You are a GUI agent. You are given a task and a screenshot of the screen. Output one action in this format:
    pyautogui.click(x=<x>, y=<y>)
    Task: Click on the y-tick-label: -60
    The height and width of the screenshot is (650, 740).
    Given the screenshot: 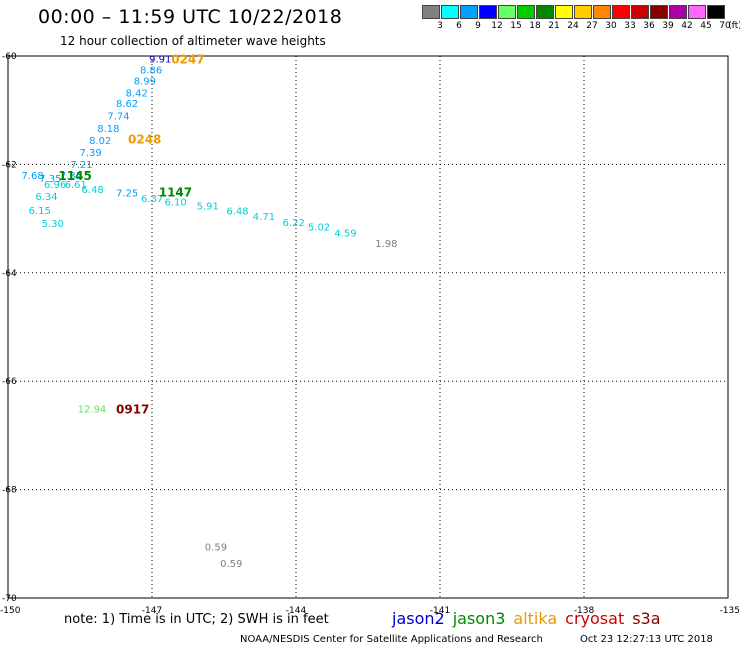 What is the action you would take?
    pyautogui.click(x=9, y=57)
    